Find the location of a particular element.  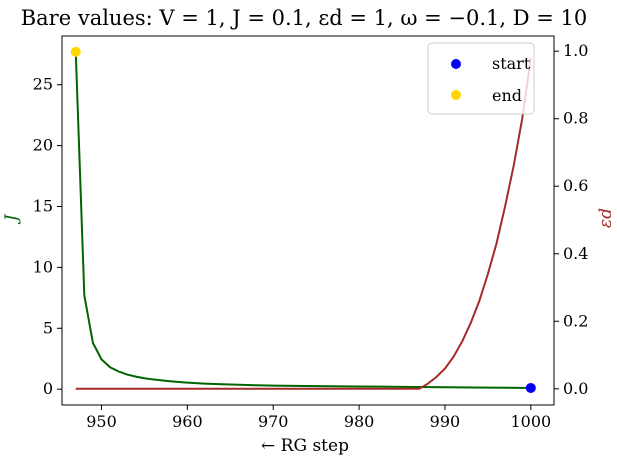

y-left-tick-label: 15 is located at coordinates (43, 205).